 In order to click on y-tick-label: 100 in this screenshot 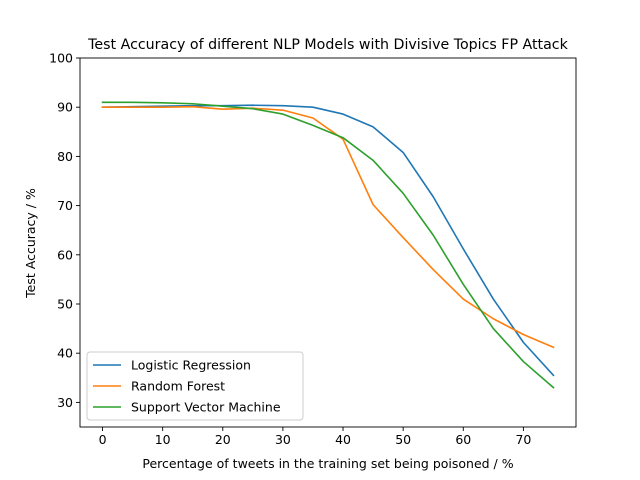, I will do `click(61, 58)`.